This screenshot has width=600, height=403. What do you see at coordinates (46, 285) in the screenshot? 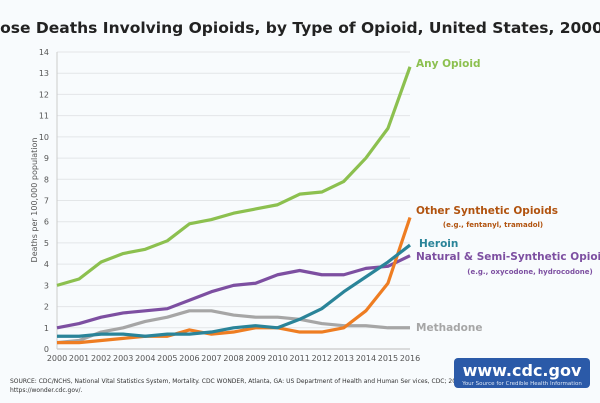
I see `y-tick-label: 3` at bounding box center [46, 285].